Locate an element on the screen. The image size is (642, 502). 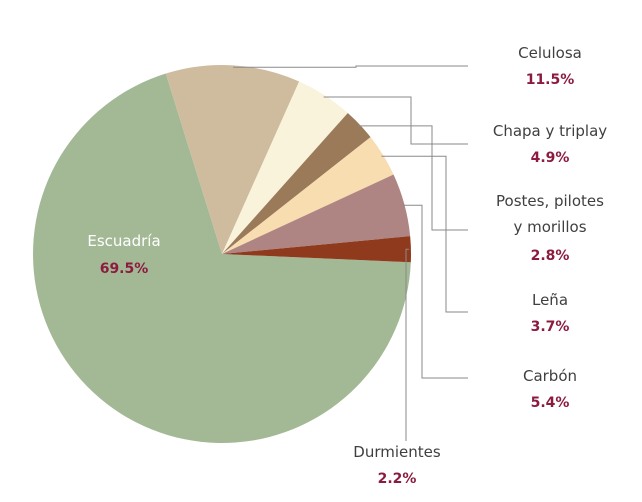
pie-slice-celulosa is located at coordinates (232, 159).